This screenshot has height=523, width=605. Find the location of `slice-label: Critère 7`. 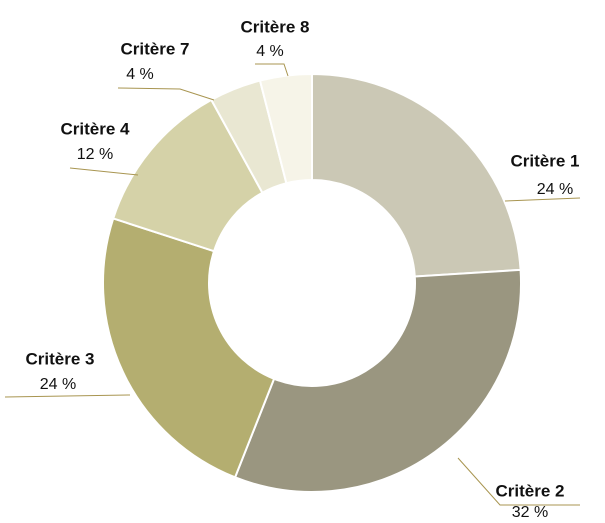

slice-label: Critère 7 is located at coordinates (155, 48).